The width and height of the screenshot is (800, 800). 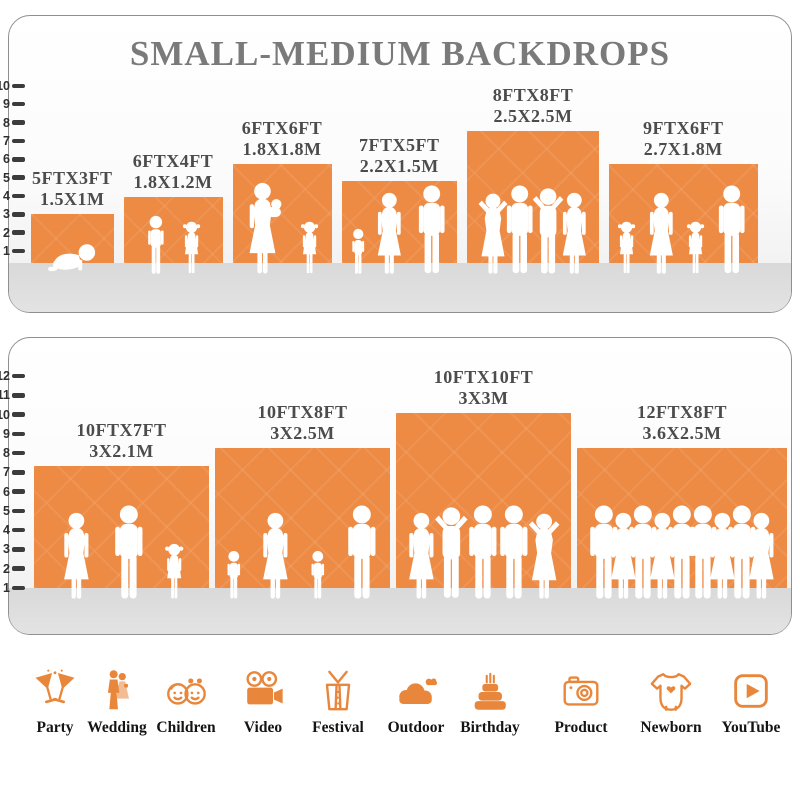 What do you see at coordinates (544, 556) in the screenshot?
I see `silhouette-woman-armsup` at bounding box center [544, 556].